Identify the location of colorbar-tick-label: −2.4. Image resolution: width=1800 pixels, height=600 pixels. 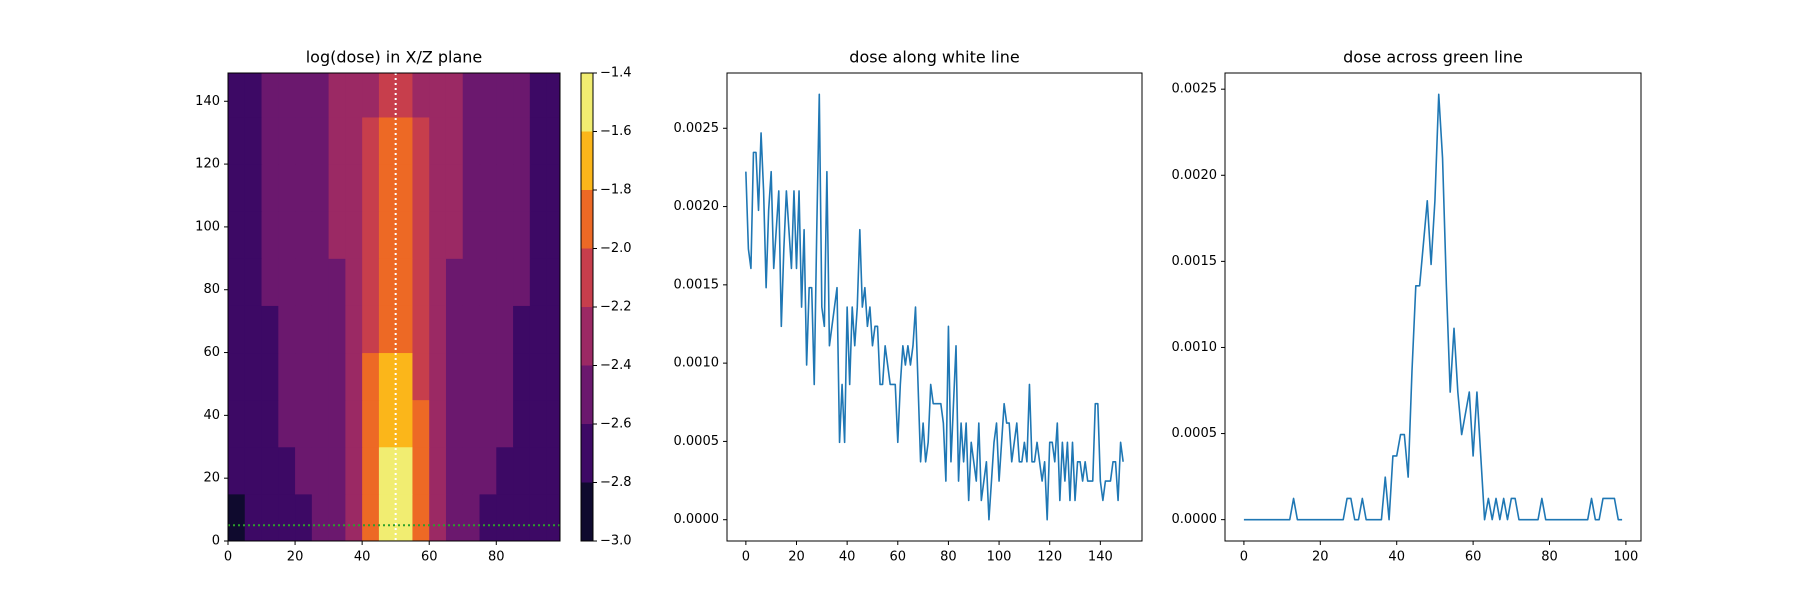
(616, 365).